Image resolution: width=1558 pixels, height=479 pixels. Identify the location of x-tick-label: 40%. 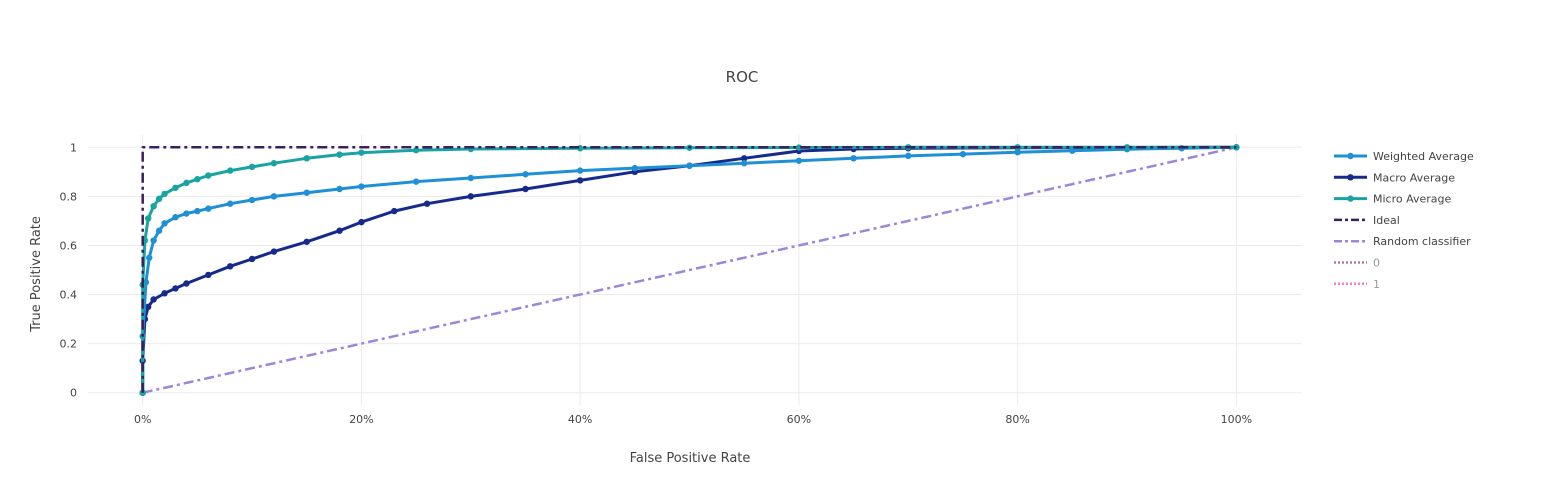
(580, 419).